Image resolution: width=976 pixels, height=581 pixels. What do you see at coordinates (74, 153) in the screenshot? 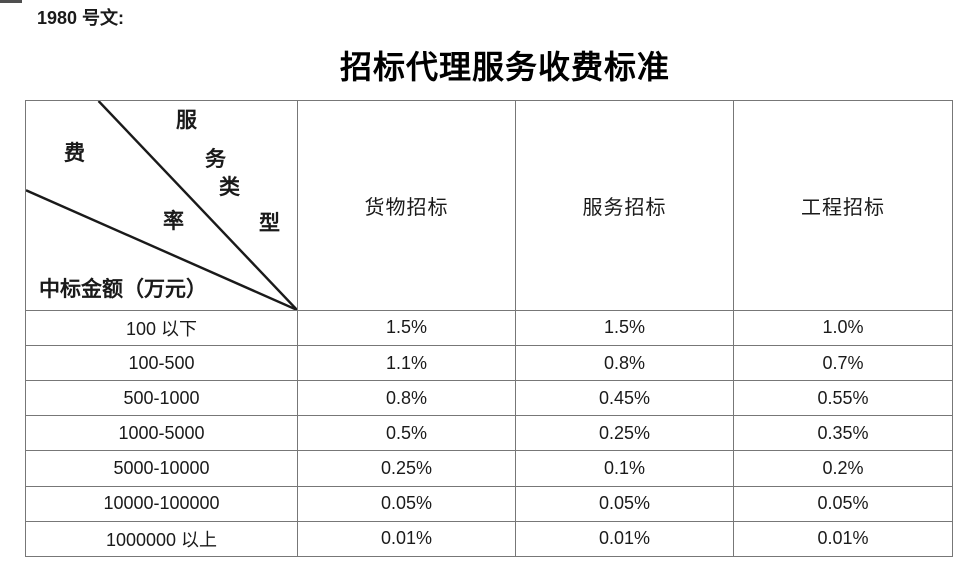
I see `corner-label-fee-rate-char: 费` at bounding box center [74, 153].